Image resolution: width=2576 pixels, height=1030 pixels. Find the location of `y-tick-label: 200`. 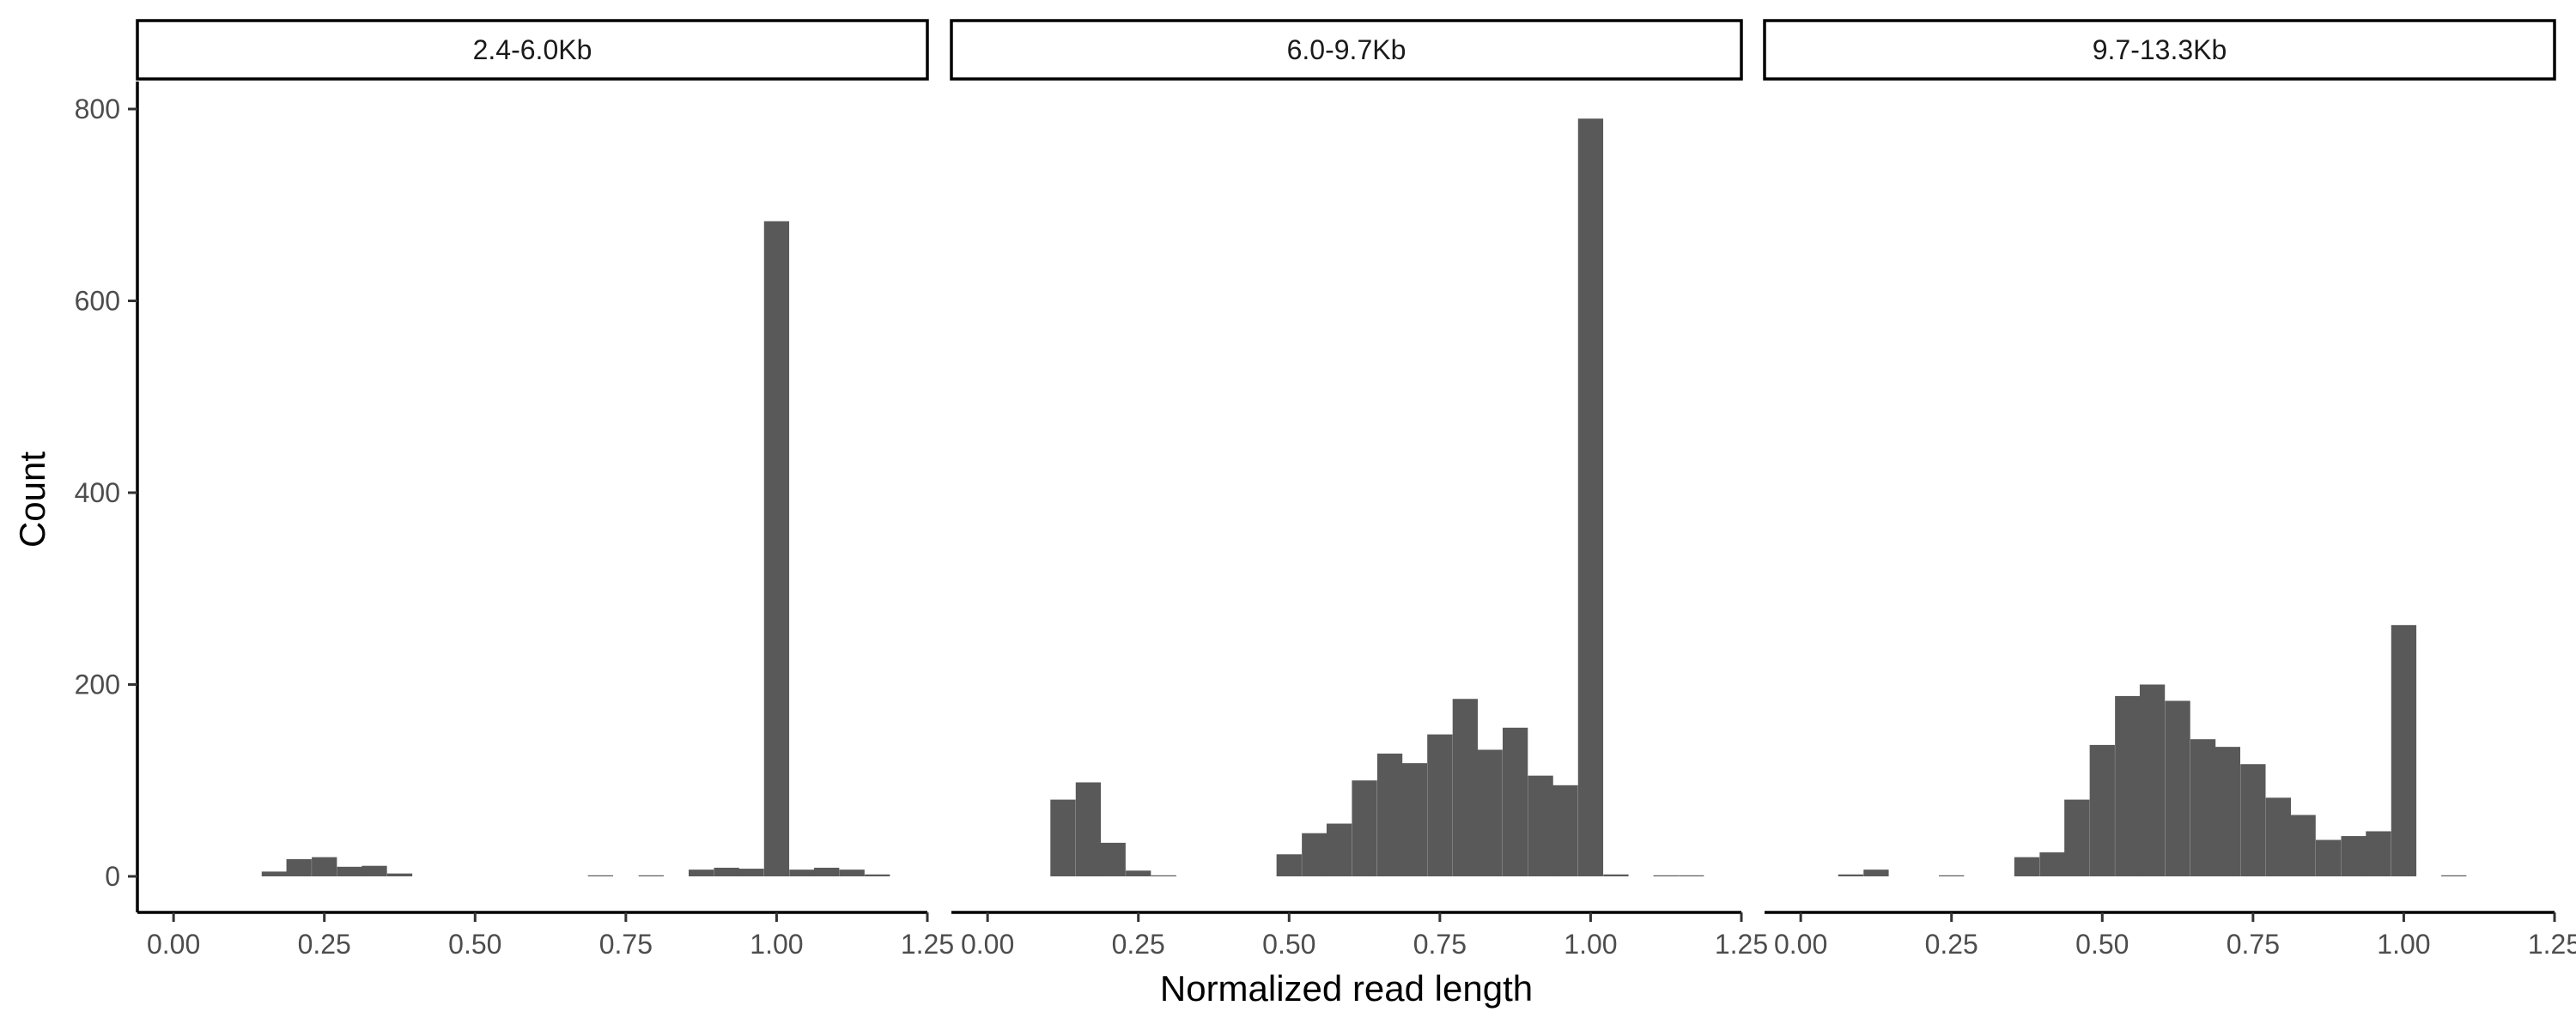

y-tick-label: 200 is located at coordinates (98, 685).